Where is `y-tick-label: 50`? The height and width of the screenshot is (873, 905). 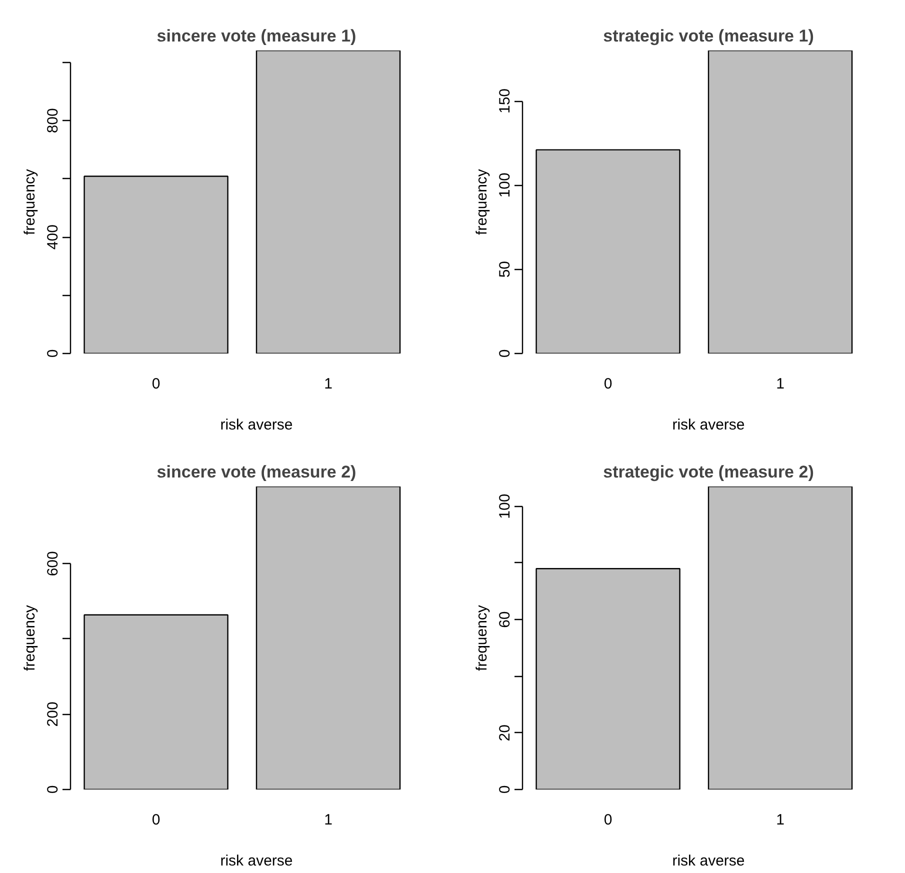 y-tick-label: 50 is located at coordinates (505, 269).